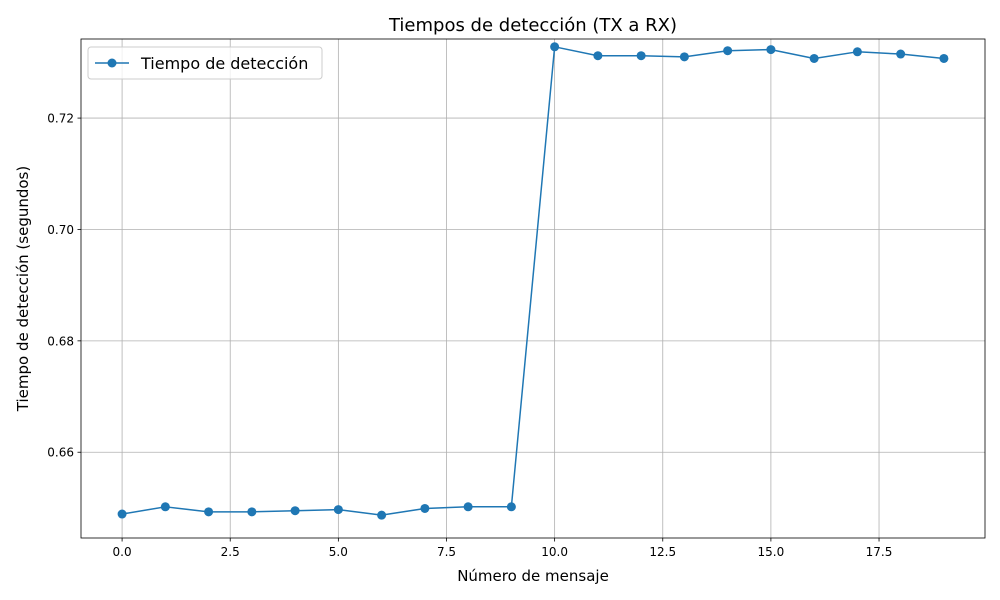  What do you see at coordinates (122, 552) in the screenshot?
I see `x-tick-label: 0.0` at bounding box center [122, 552].